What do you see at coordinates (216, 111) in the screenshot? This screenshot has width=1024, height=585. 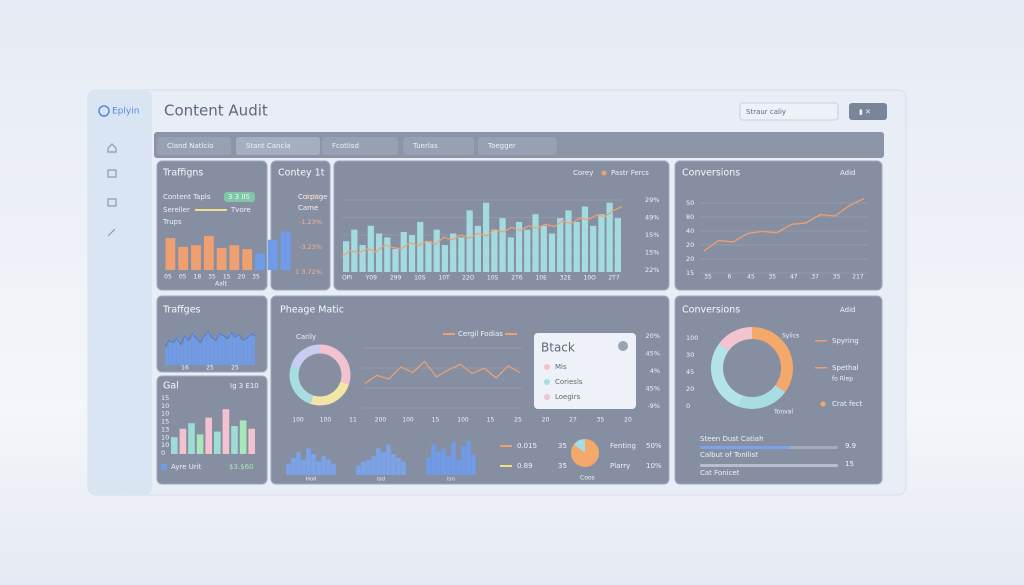 I see `page-title: Content Audit` at bounding box center [216, 111].